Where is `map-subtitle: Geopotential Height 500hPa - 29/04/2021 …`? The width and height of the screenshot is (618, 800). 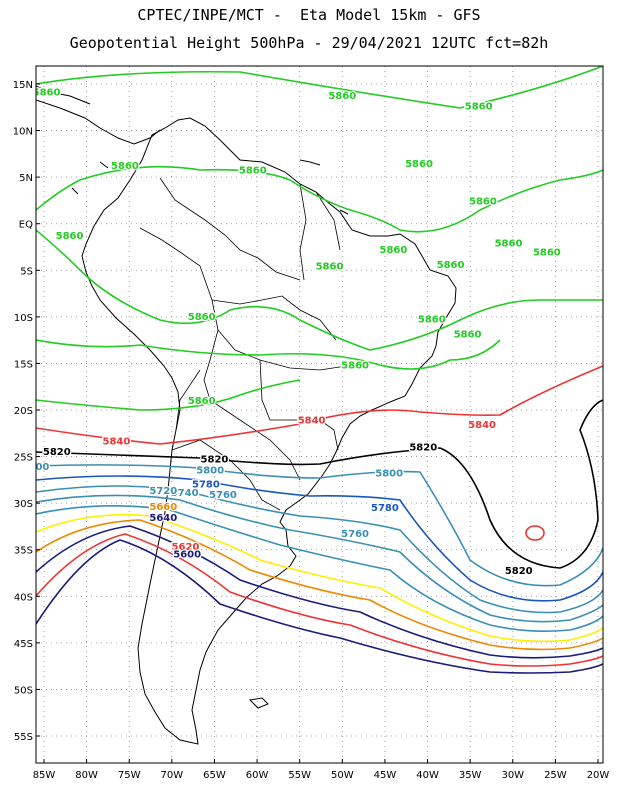
map-subtitle: Geopotential Height 500hPa - 29/04/2021 … is located at coordinates (309, 43).